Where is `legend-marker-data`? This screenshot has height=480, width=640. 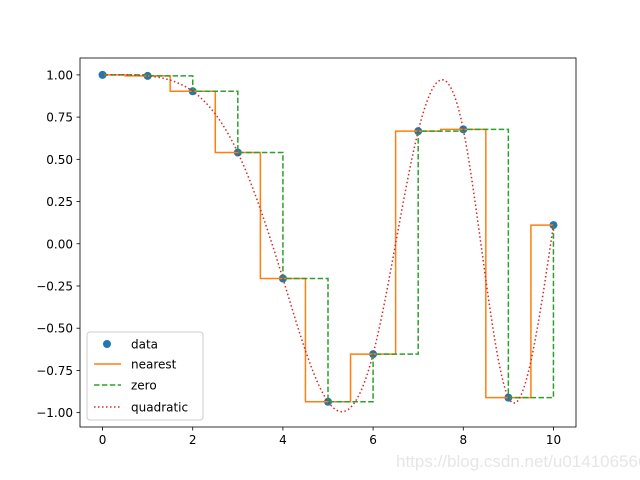 legend-marker-data is located at coordinates (107, 344).